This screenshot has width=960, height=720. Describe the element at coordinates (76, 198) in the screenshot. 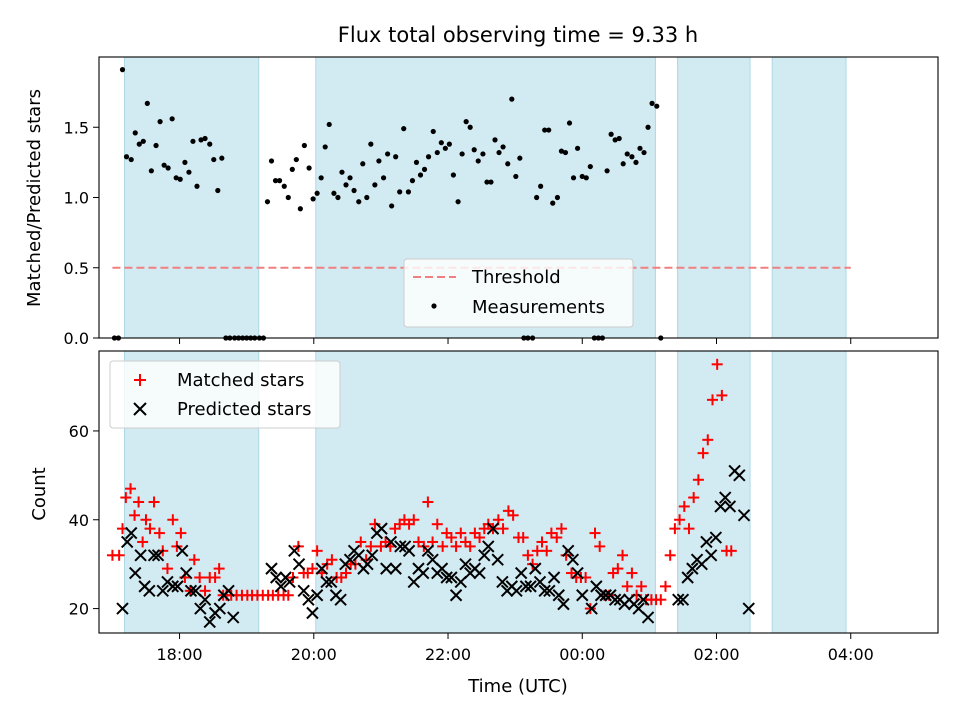

I see `y-tick-label: 1.0` at that location.